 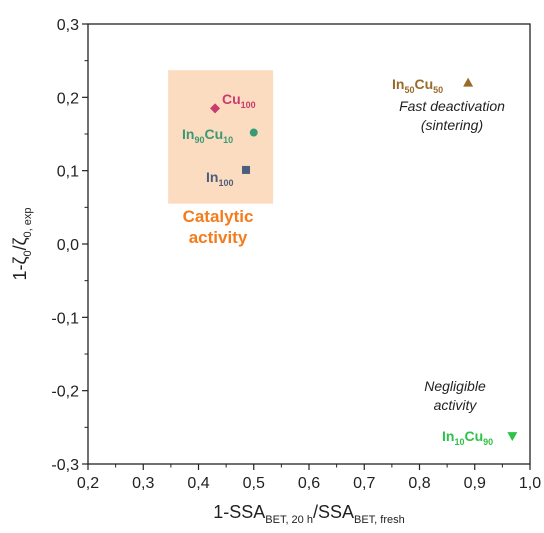 I want to click on x-tick-label: 0,2, so click(x=88, y=483).